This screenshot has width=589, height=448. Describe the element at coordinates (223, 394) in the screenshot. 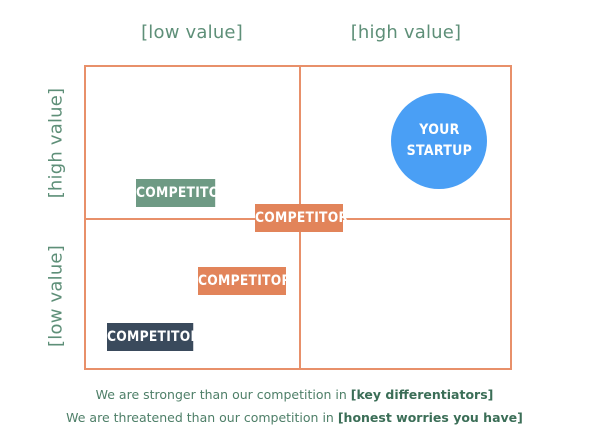

I see `footer-strengths-text: We are stronger than our competition in` at that location.